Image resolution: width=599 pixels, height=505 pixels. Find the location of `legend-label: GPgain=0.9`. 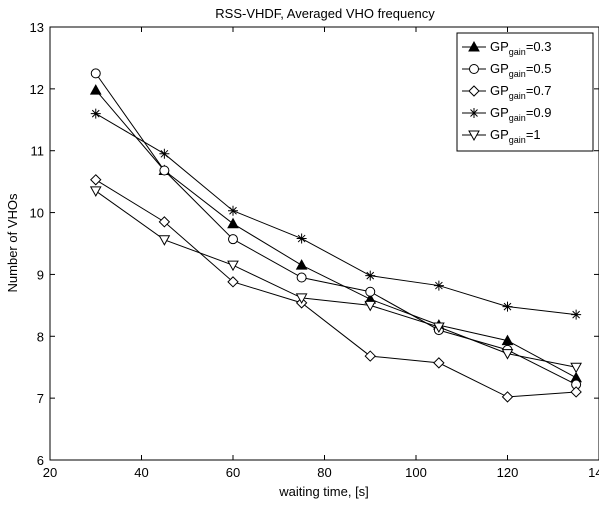

legend-label: GPgain=0.9 is located at coordinates (520, 114).